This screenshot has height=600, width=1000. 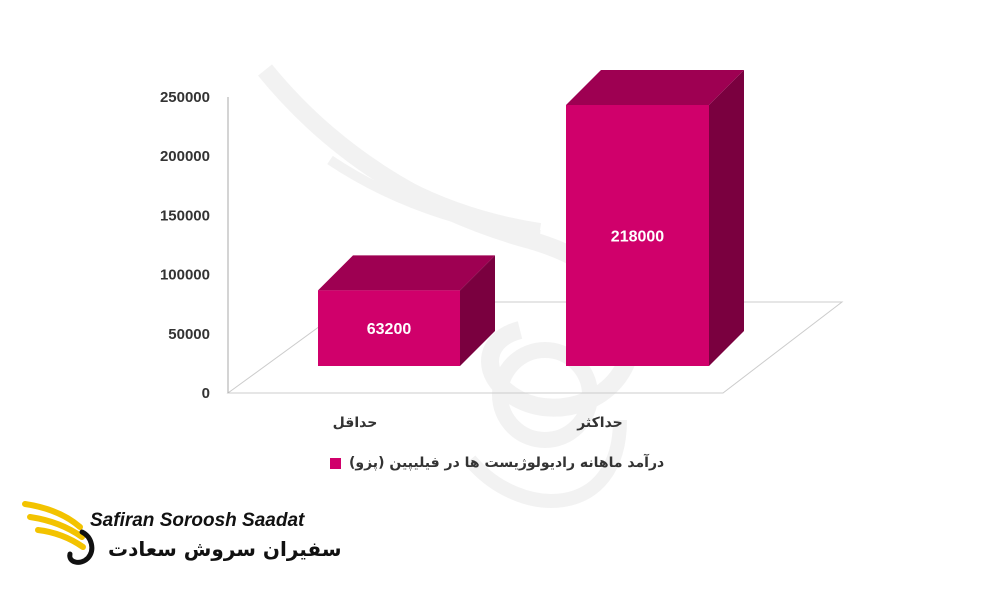 What do you see at coordinates (478, 423) in the screenshot?
I see `x-axis-category-labels: حداقل حداکثر` at bounding box center [478, 423].